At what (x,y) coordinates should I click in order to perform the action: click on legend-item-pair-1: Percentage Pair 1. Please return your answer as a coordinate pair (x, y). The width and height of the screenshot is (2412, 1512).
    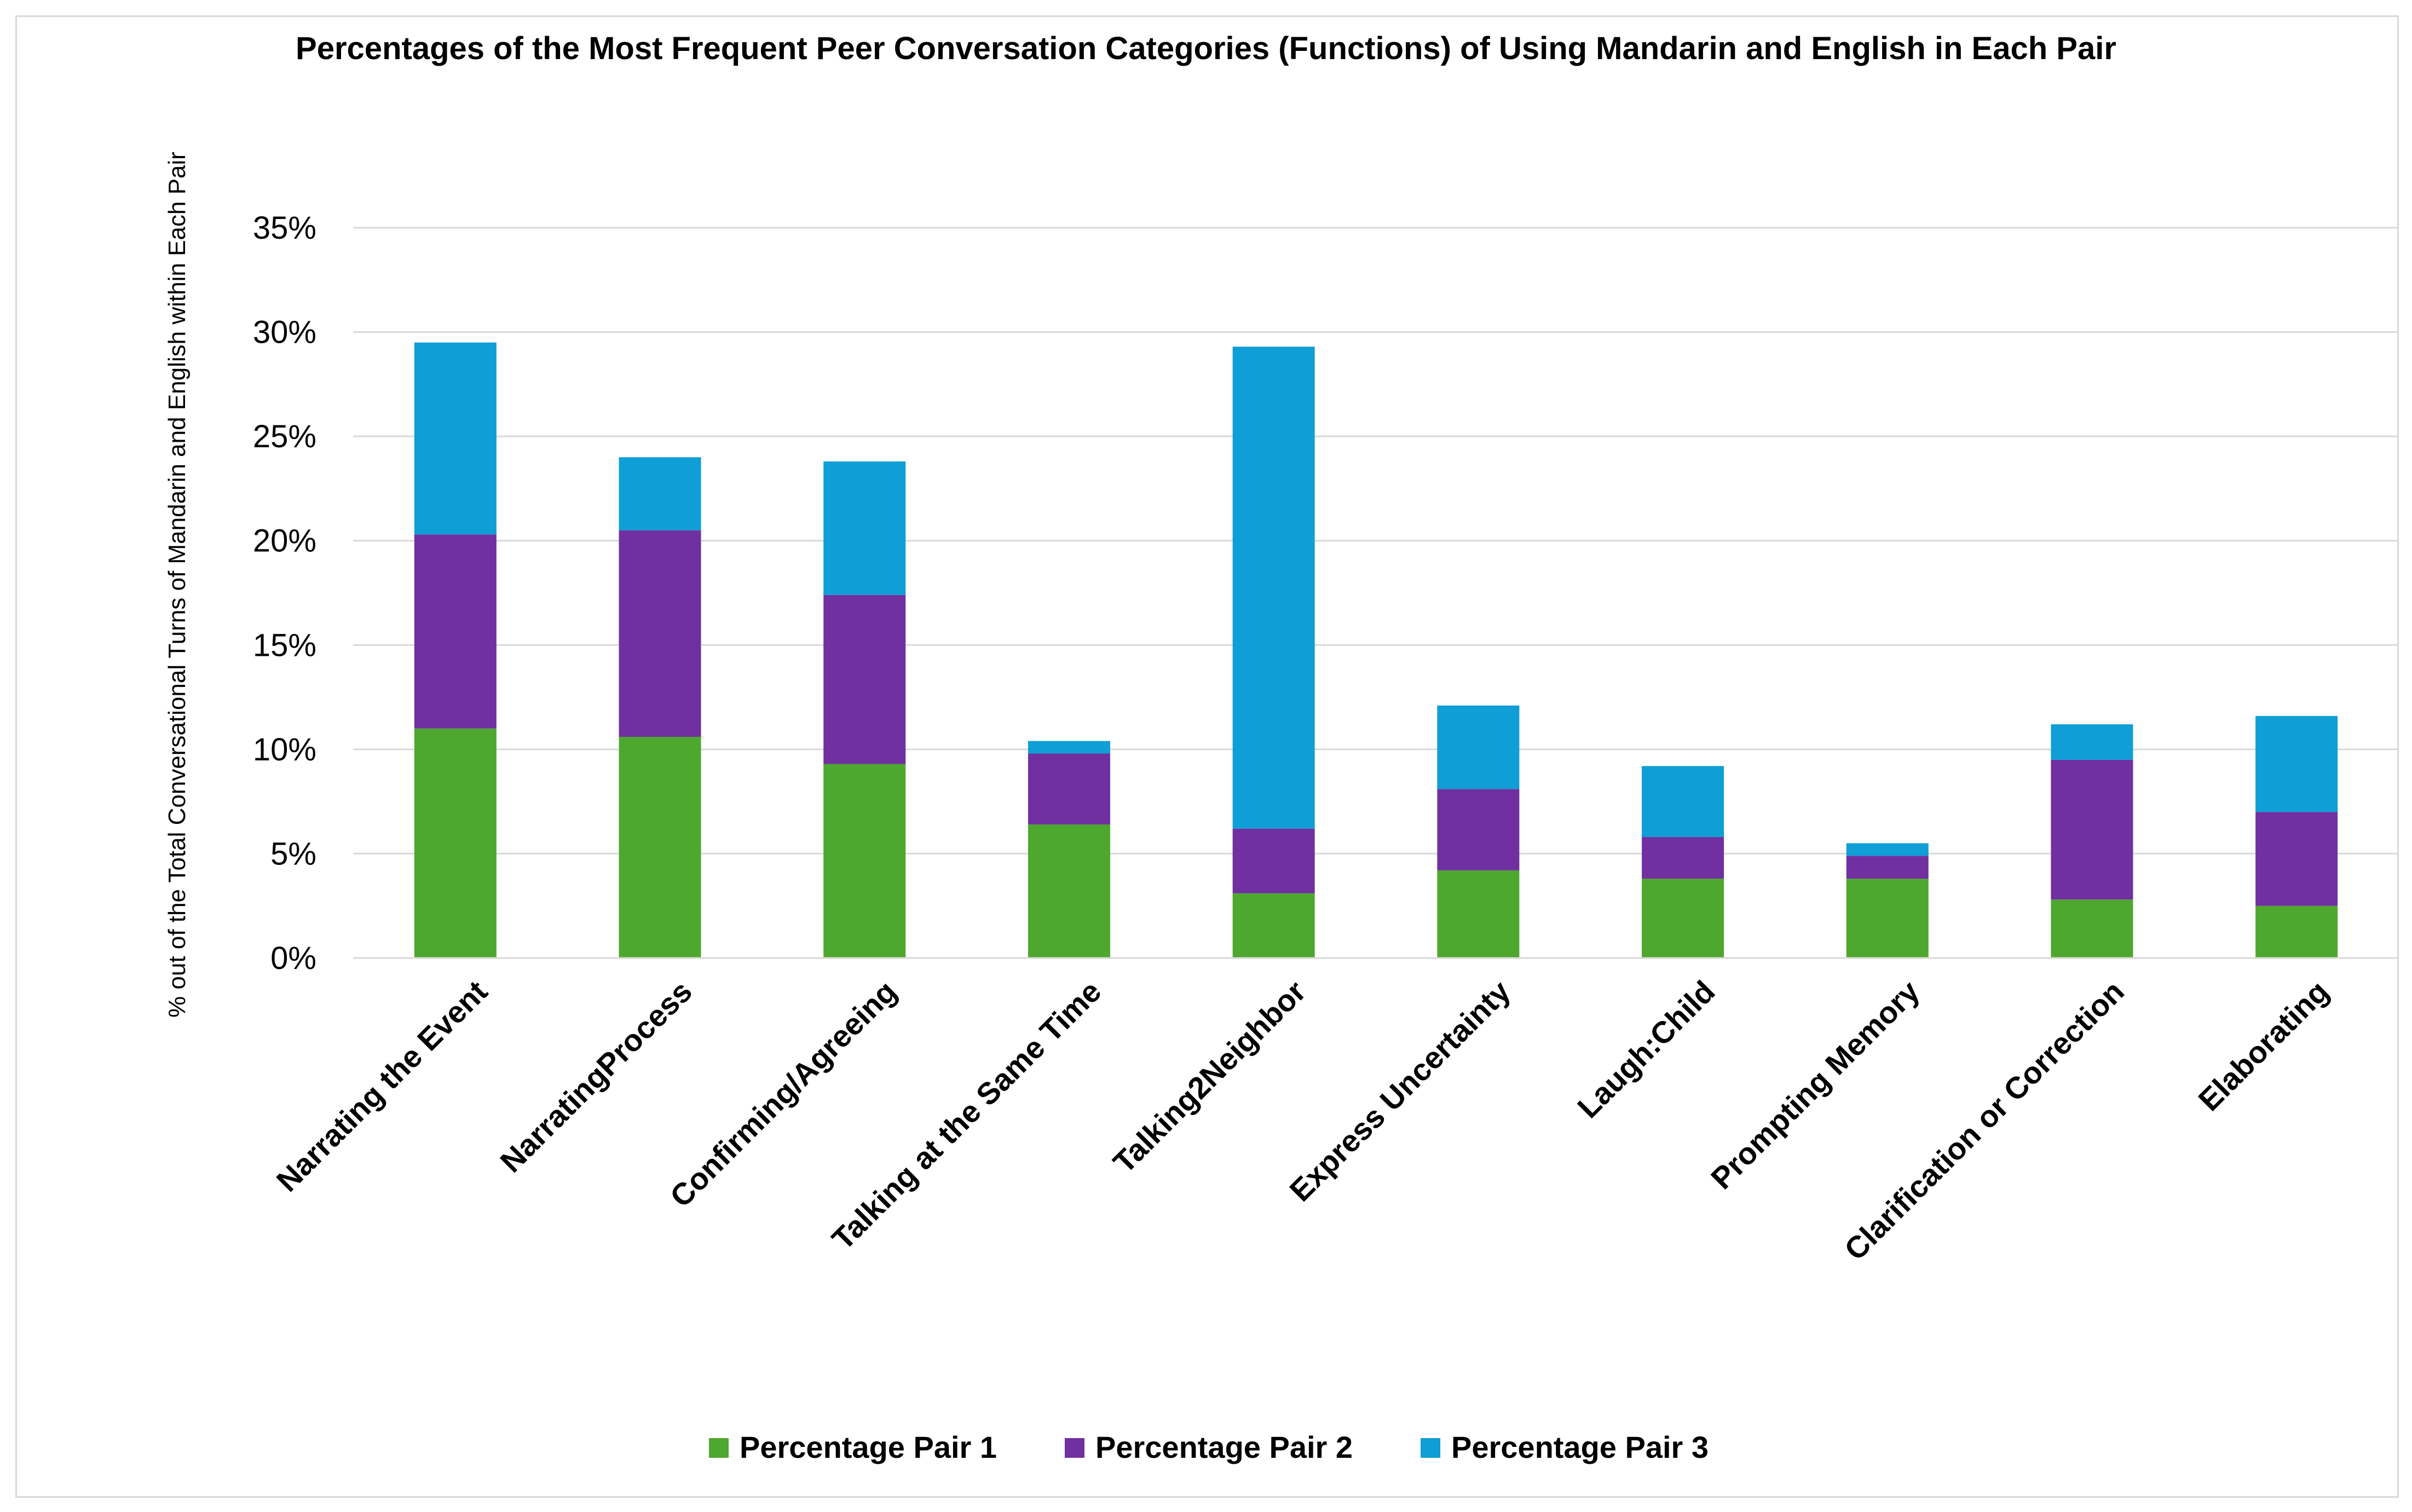
    Looking at the image, I should click on (853, 1447).